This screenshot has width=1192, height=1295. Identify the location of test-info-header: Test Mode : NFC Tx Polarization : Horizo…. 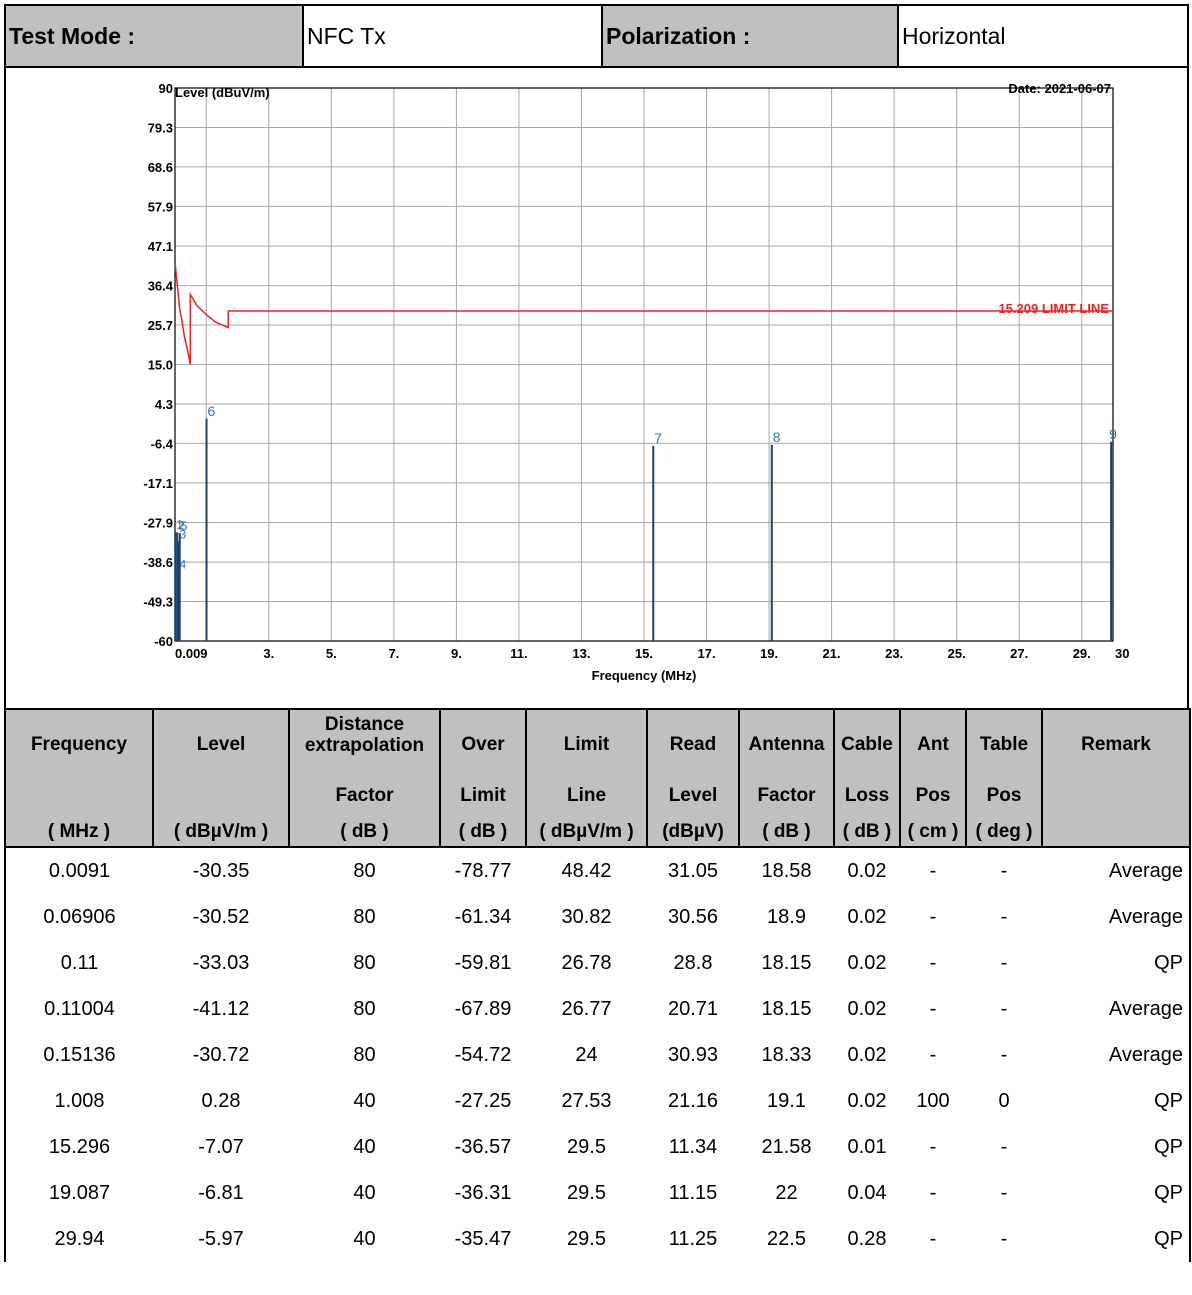
(596, 36).